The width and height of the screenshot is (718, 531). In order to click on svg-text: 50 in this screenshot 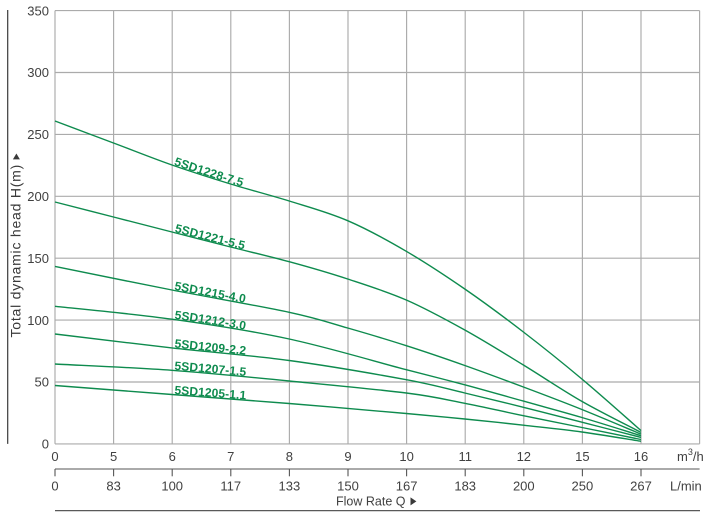, I will do `click(42, 382)`.